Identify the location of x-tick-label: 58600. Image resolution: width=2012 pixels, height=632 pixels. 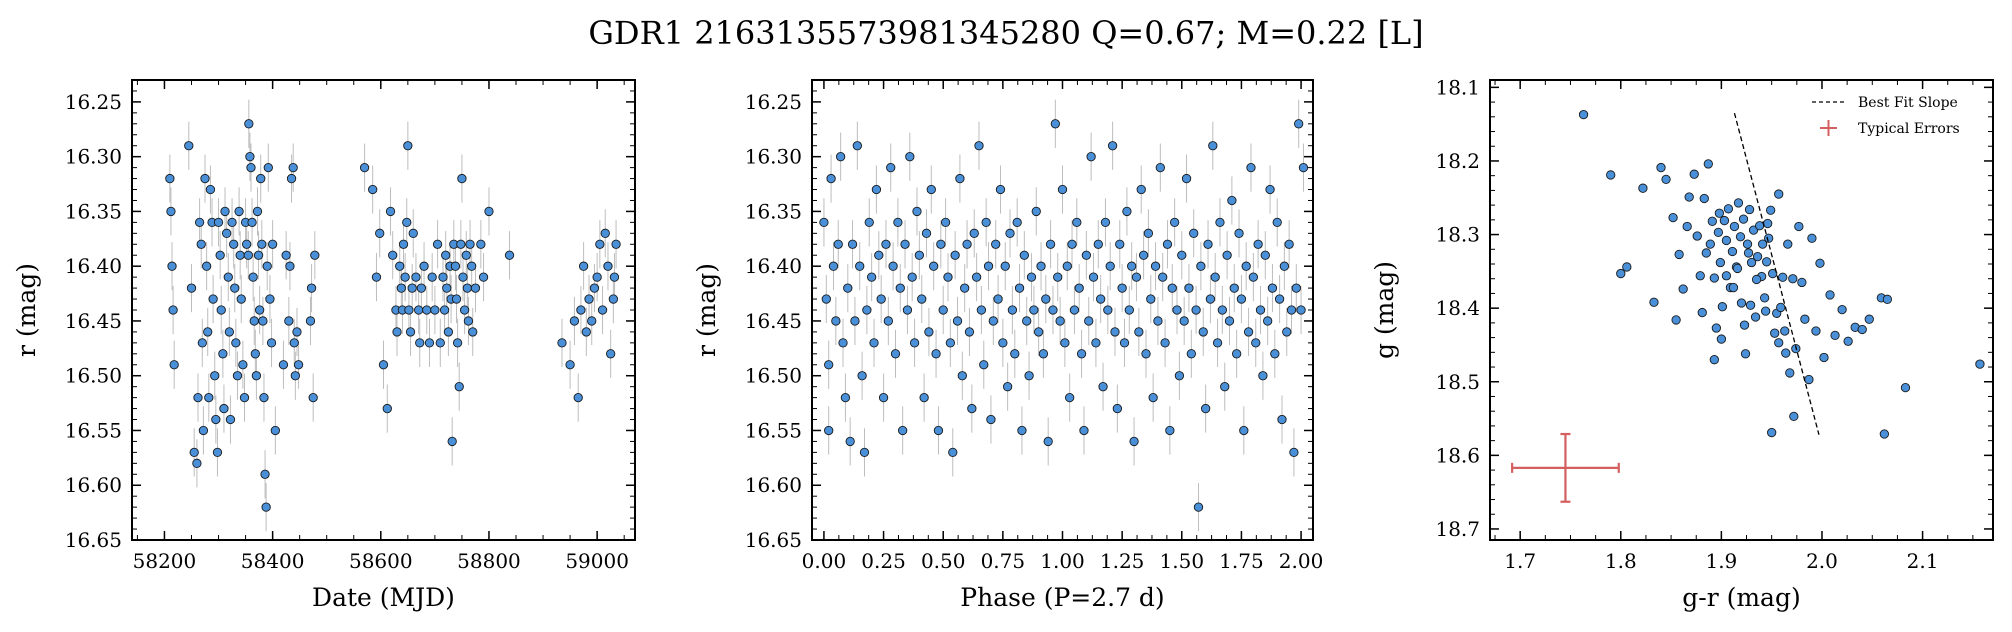
(381, 561).